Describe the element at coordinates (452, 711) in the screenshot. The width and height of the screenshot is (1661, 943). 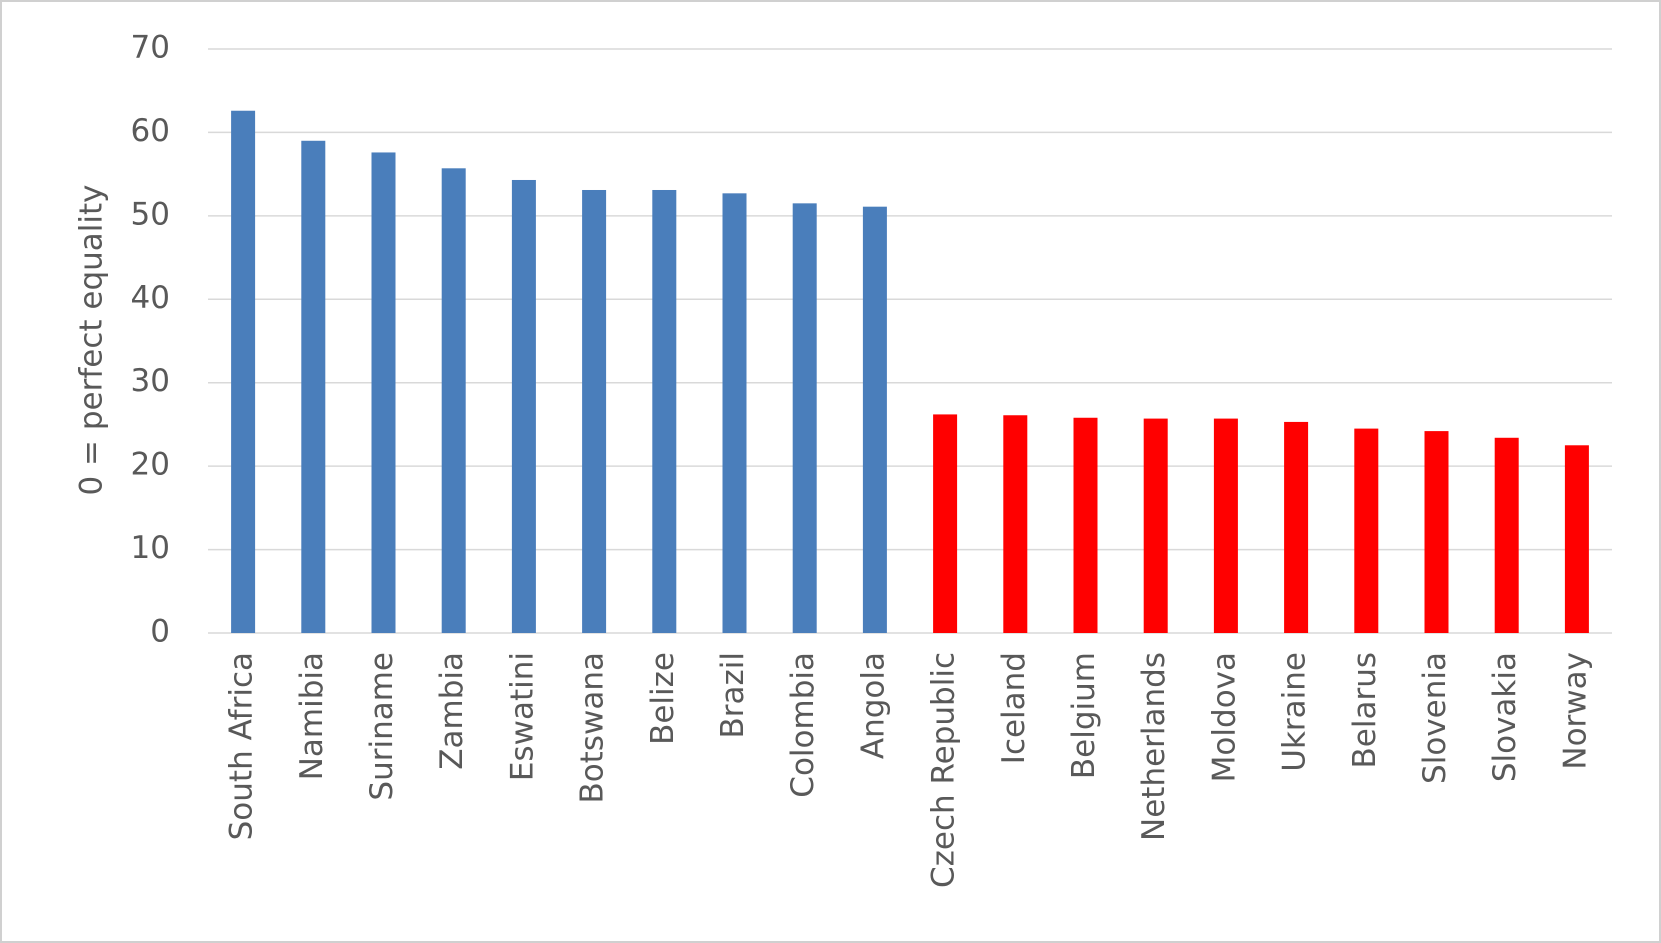
I see `x-tick-label: Zambia` at that location.